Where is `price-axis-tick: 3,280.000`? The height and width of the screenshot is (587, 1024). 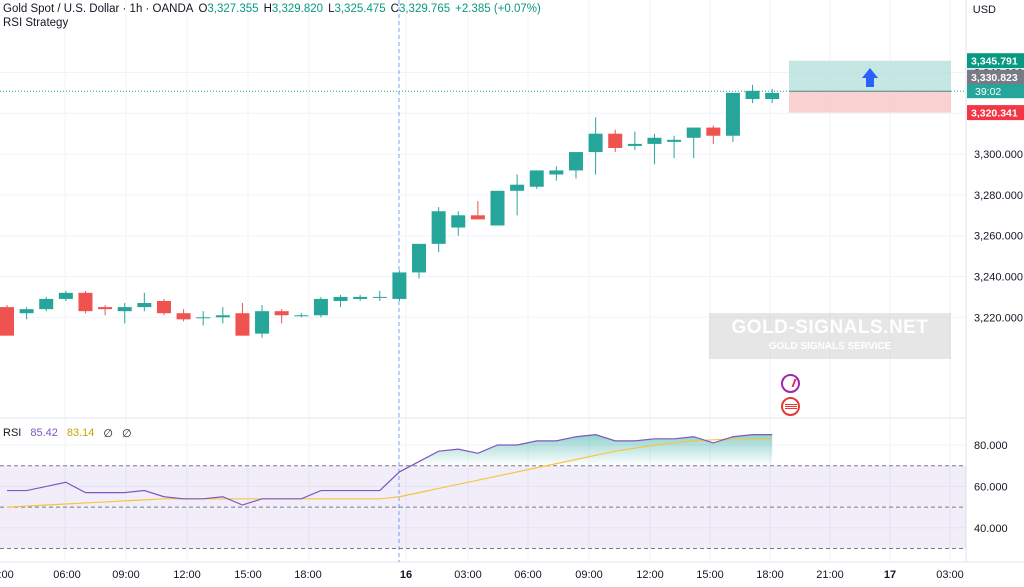 price-axis-tick: 3,280.000 is located at coordinates (998, 196).